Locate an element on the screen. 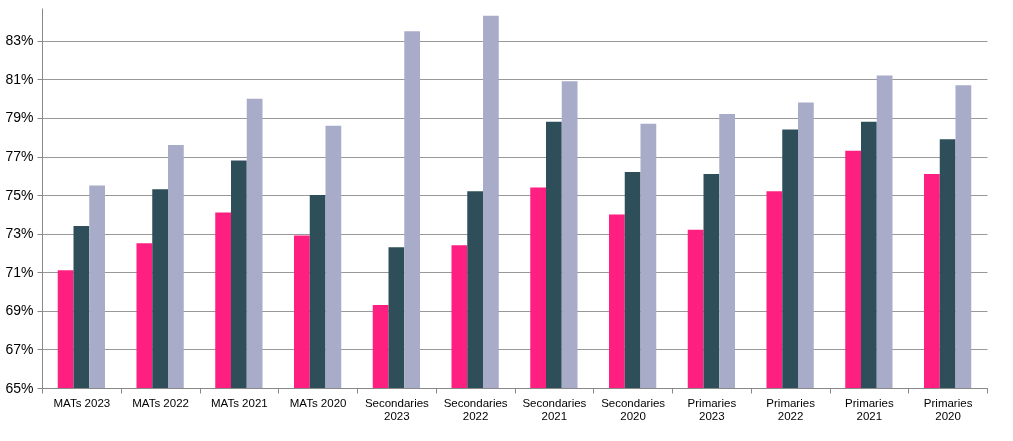  x-tick-label: Primaries 2022 is located at coordinates (791, 409).